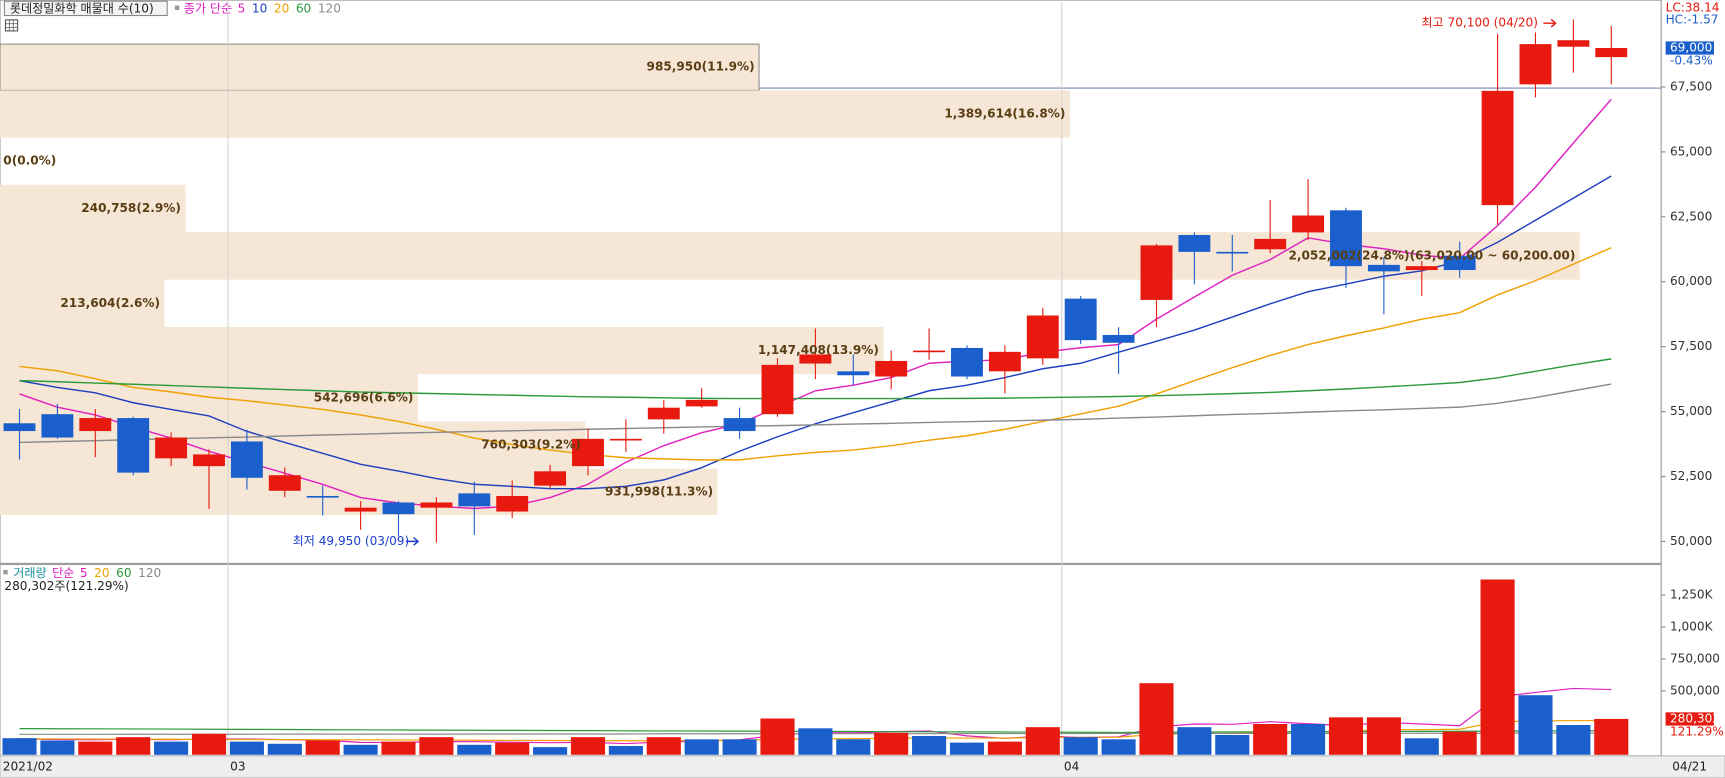  I want to click on volume-profile-label: 2,052,002(24.8%)(63,020.00 ~ 60,200.00), so click(1431, 255).